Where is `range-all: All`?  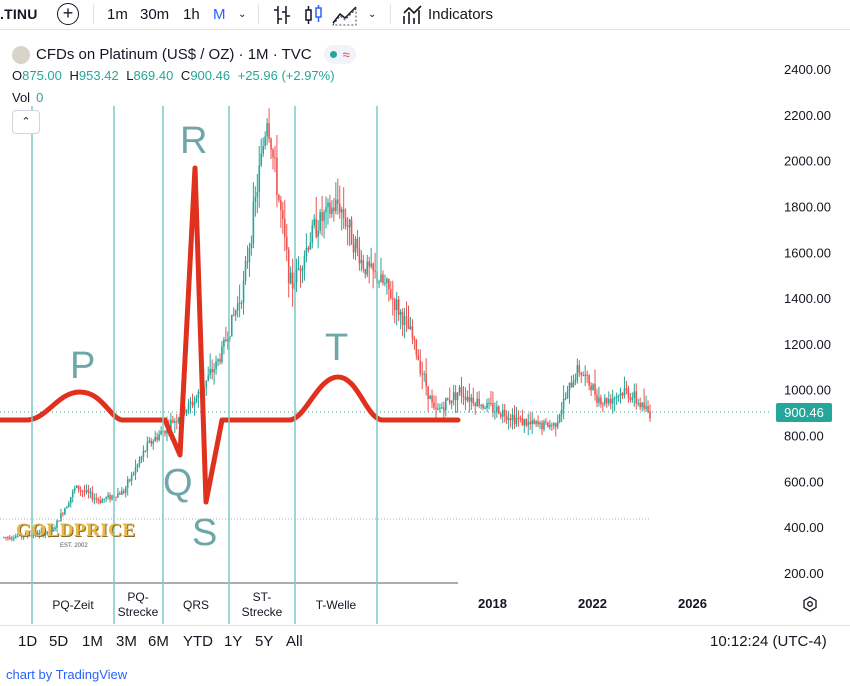
range-all: All is located at coordinates (294, 641).